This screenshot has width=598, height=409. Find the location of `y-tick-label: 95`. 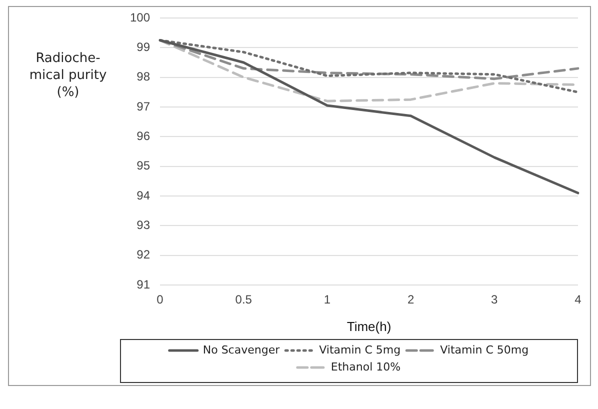

y-tick-label: 95 is located at coordinates (143, 165).